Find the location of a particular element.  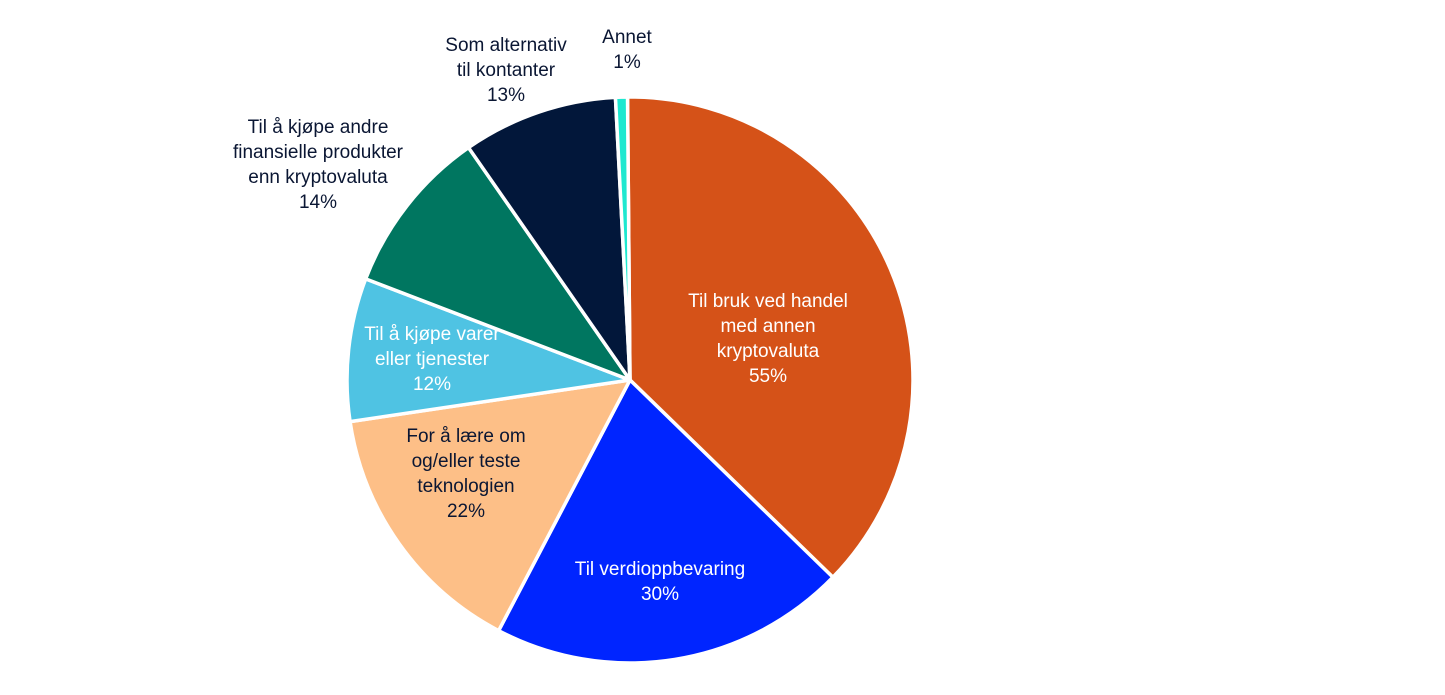

slice-label-line: Til verdioppbevaring is located at coordinates (660, 569).